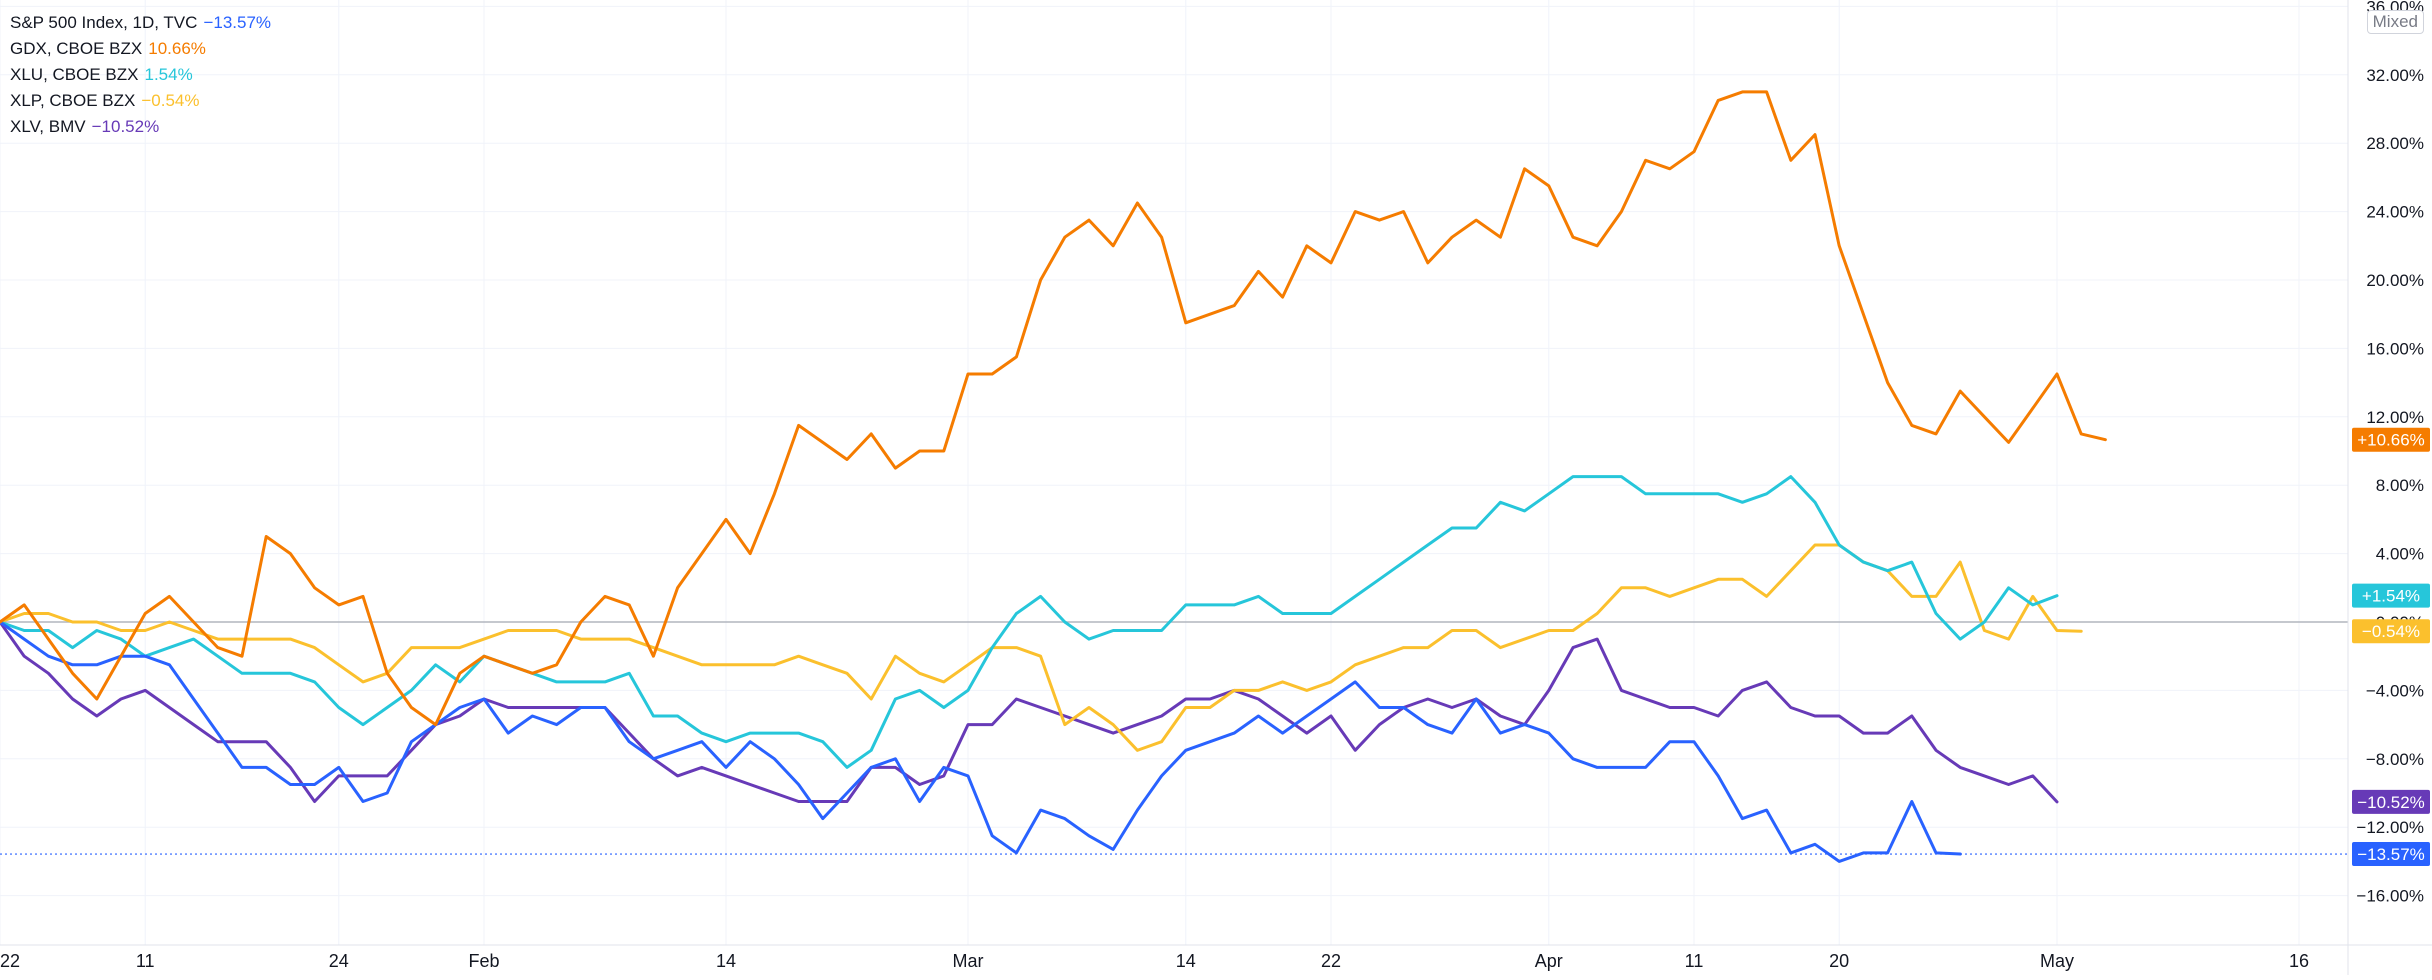 The width and height of the screenshot is (2432, 980). I want to click on legend-value: 1.54%, so click(168, 74).